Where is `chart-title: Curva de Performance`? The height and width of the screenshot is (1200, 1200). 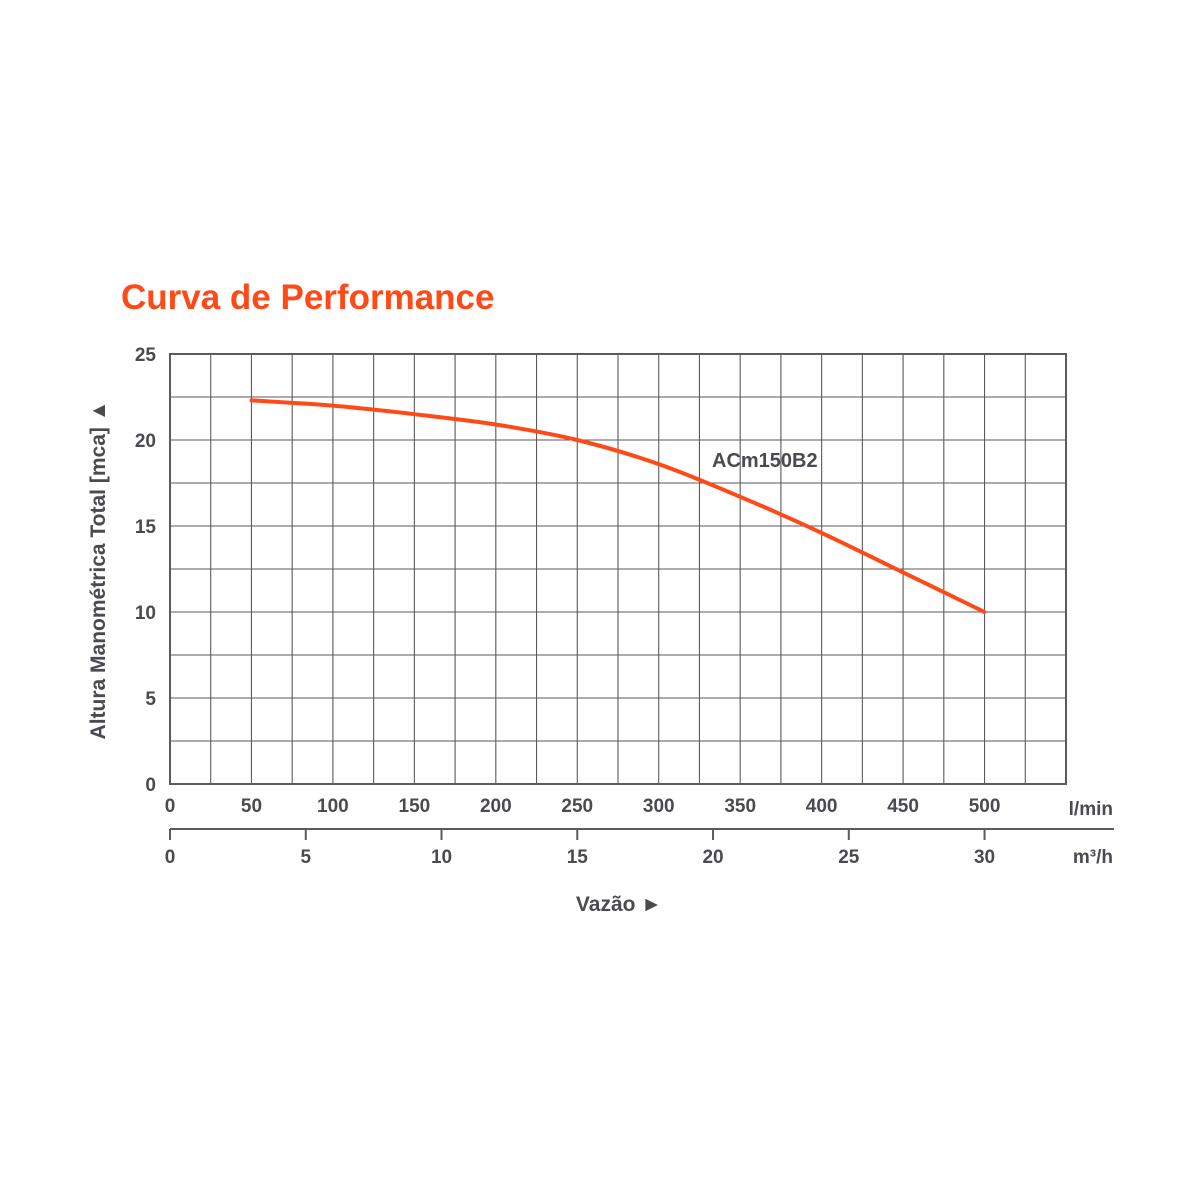
chart-title: Curva de Performance is located at coordinates (308, 297).